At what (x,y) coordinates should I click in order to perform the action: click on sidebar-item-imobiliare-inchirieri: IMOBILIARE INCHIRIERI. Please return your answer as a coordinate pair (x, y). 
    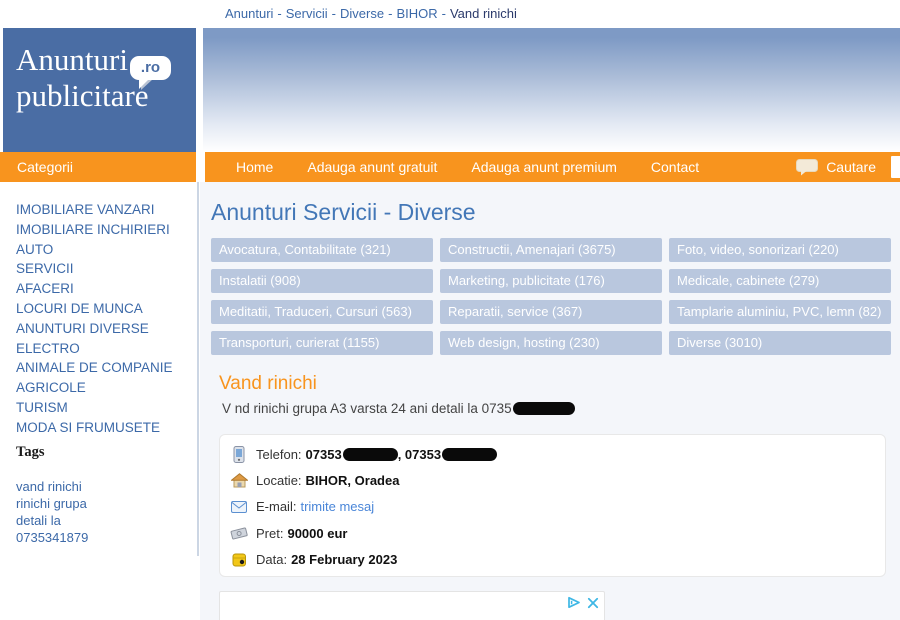
    Looking at the image, I should click on (94, 230).